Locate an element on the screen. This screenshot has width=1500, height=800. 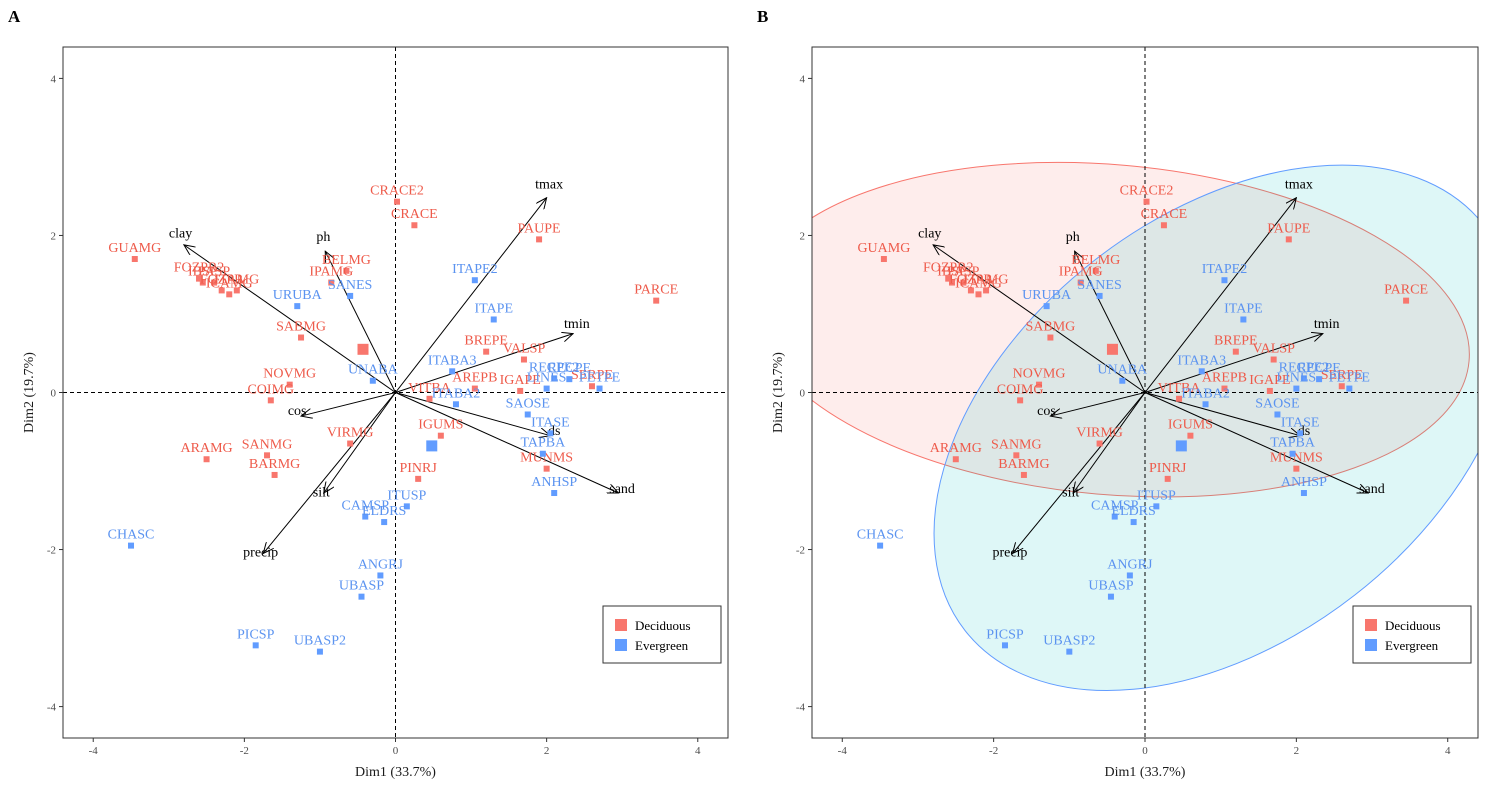
point-label: FOZPR is located at coordinates (222, 279).